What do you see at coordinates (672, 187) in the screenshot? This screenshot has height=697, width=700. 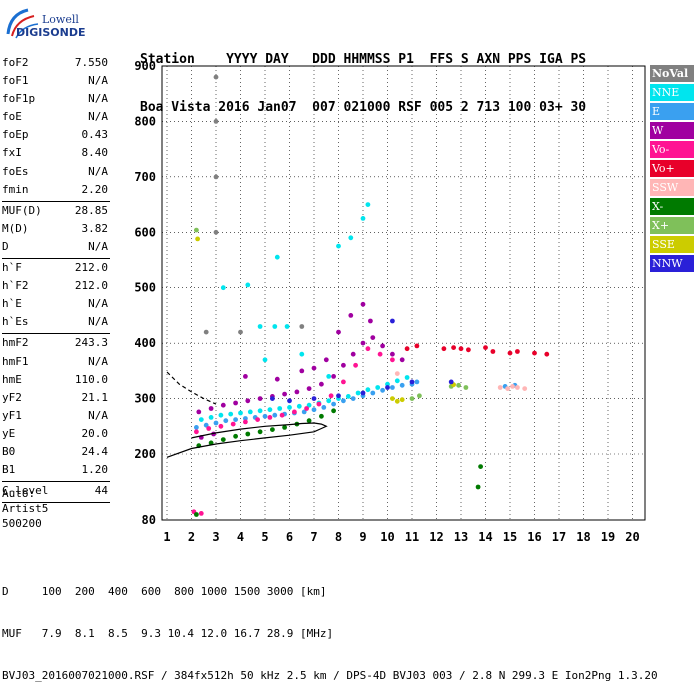 I see `legend-item-ssw: SSW` at bounding box center [672, 187].